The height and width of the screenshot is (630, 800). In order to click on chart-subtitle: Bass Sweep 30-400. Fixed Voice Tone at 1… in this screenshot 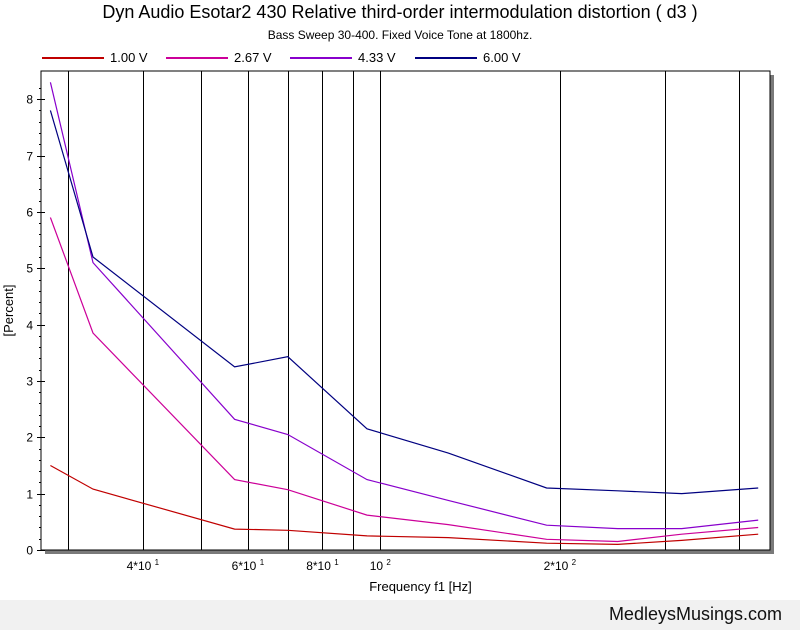, I will do `click(400, 35)`.